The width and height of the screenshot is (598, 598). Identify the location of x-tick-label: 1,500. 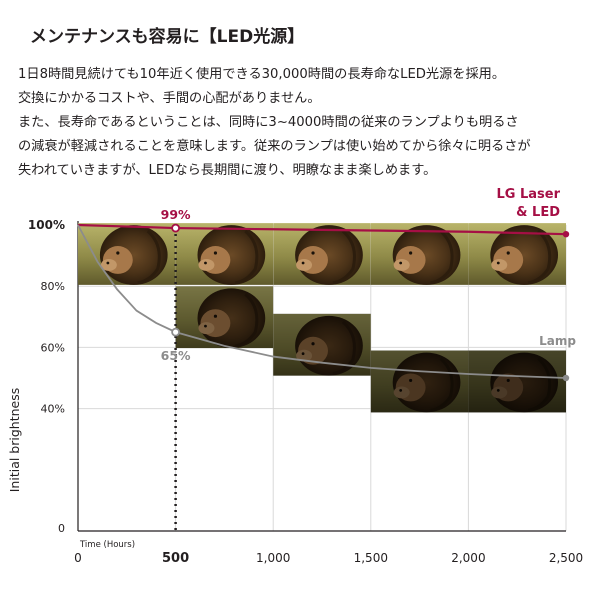
(371, 558).